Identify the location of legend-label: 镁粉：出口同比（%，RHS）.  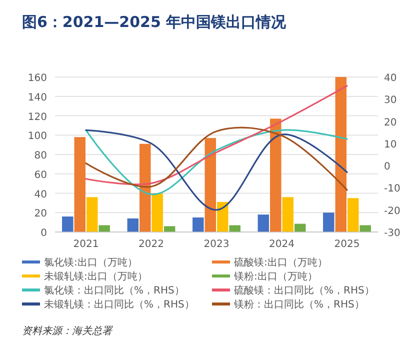
(298, 304).